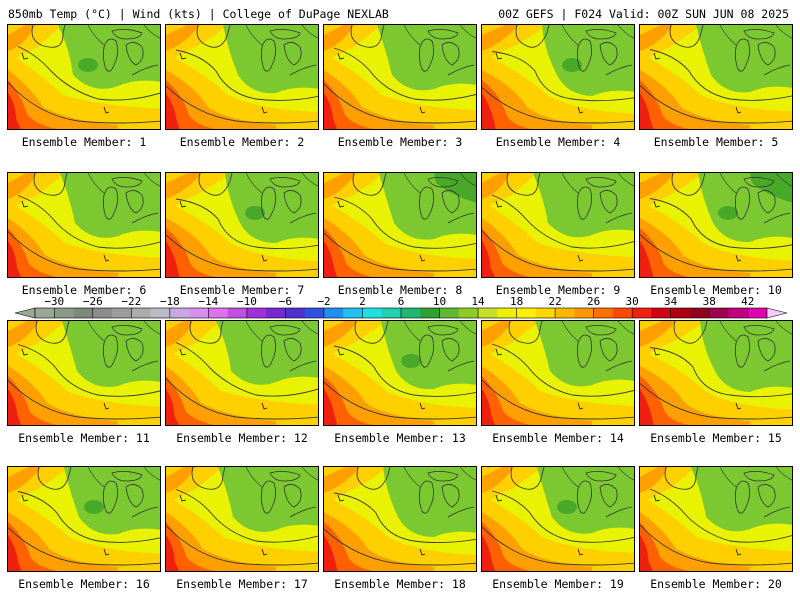  Describe the element at coordinates (84, 438) in the screenshot. I see `ensemble-member-label: Ensemble Member: 11` at that location.